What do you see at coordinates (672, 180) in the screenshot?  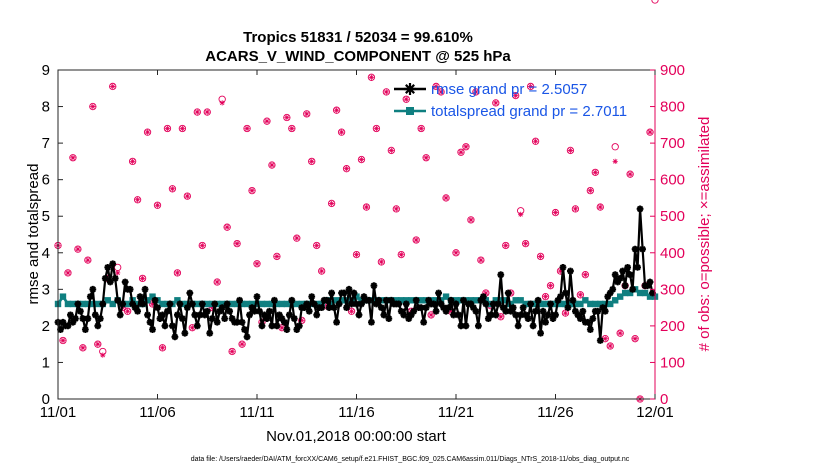 I see `y-right-tick-label: 600` at bounding box center [672, 180].